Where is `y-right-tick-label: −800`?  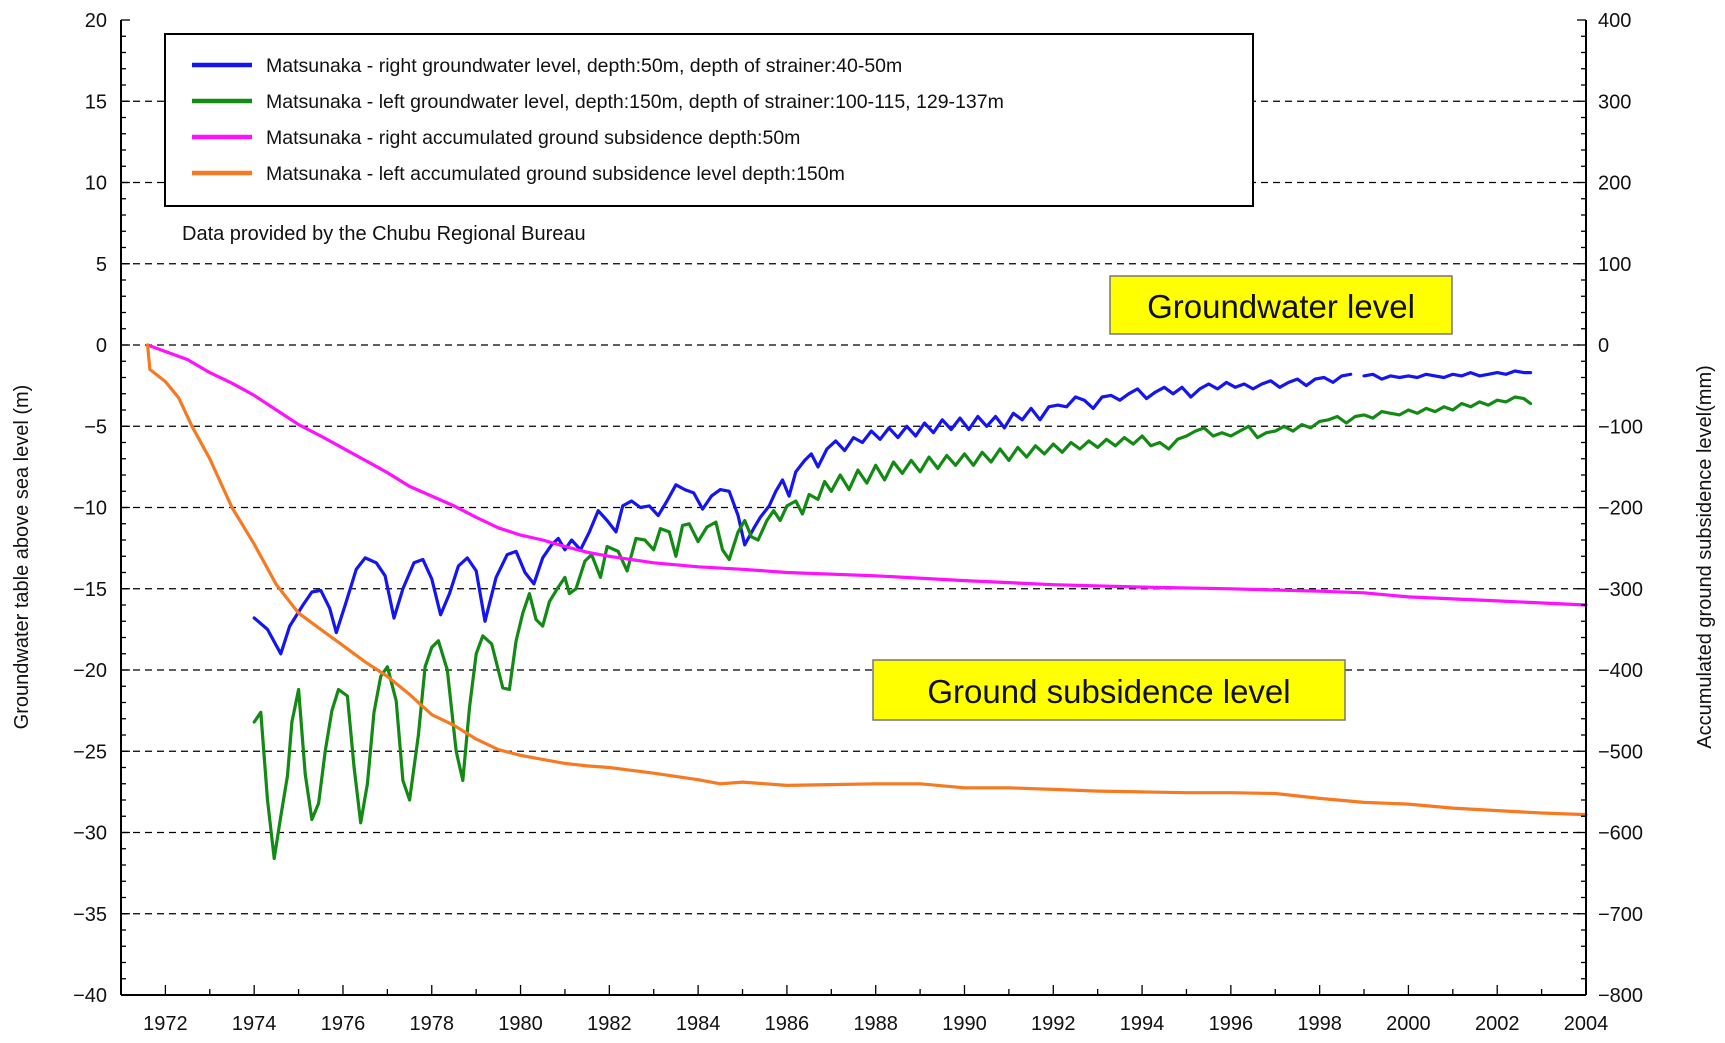 y-right-tick-label: −800 is located at coordinates (1620, 996).